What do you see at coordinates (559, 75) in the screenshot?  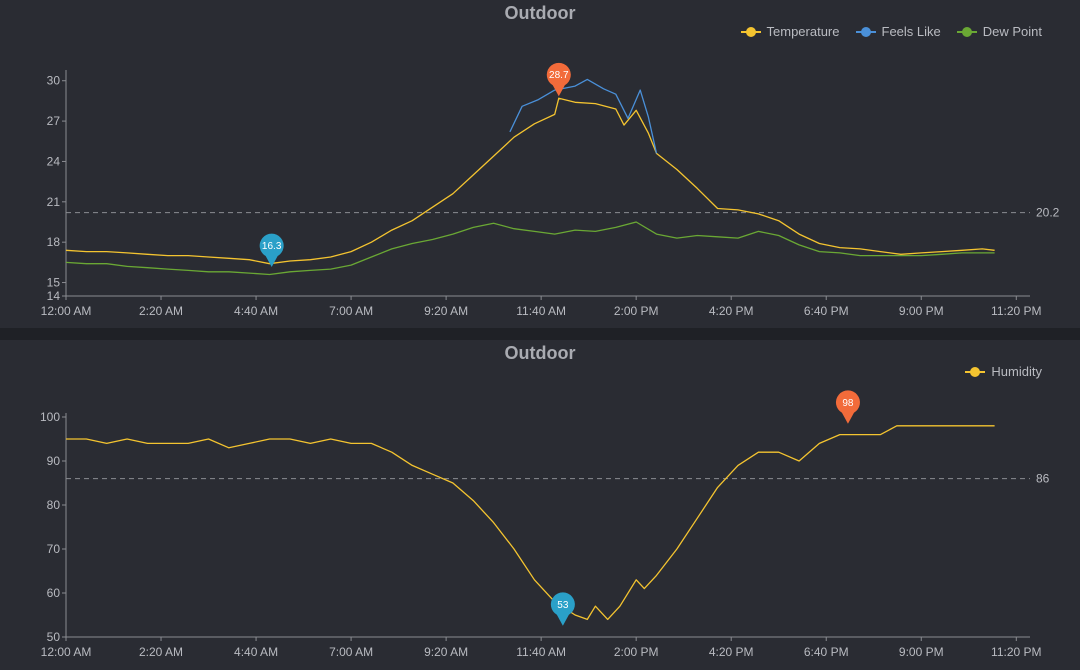 I see `max-marker-label: 28.7` at bounding box center [559, 75].